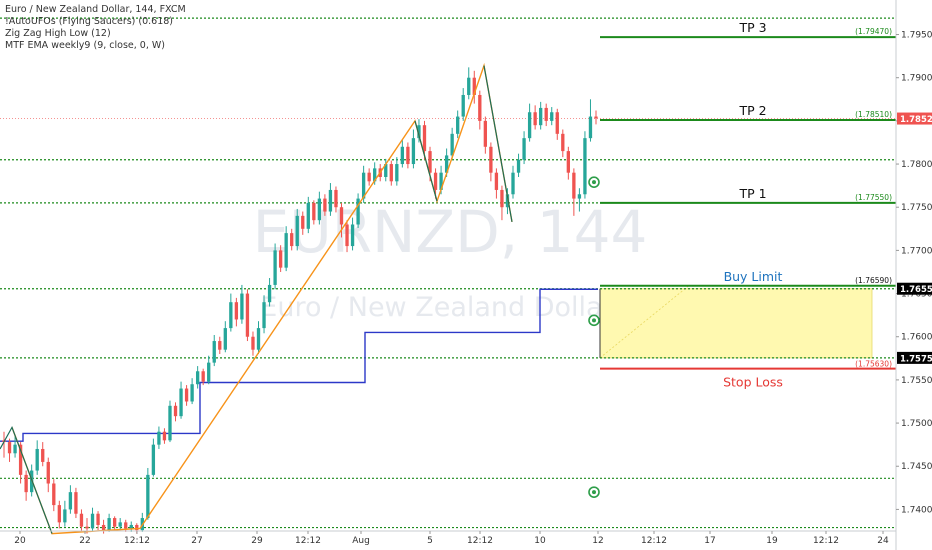 This screenshot has width=932, height=550. What do you see at coordinates (89, 21) in the screenshot?
I see `legend-indicator-autoufos: !AutoUFOs (Flying Saucers) (0.618)` at bounding box center [89, 21].